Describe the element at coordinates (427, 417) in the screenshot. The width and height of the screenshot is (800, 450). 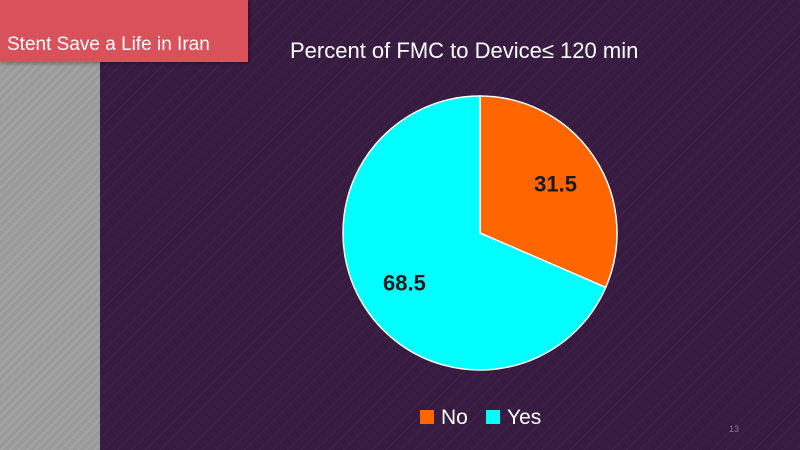
I see `legend-swatch-no` at that location.